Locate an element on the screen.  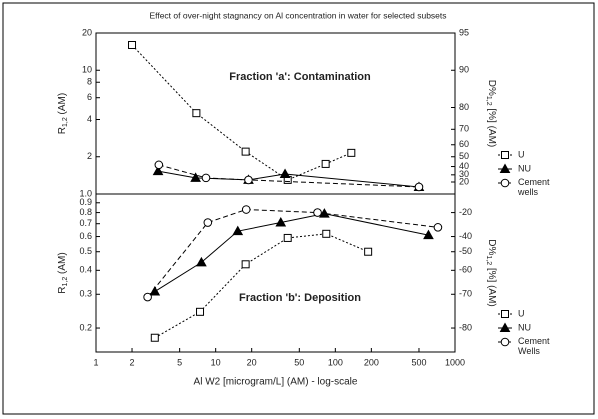
x-tick-label: 20 is located at coordinates (252, 362).